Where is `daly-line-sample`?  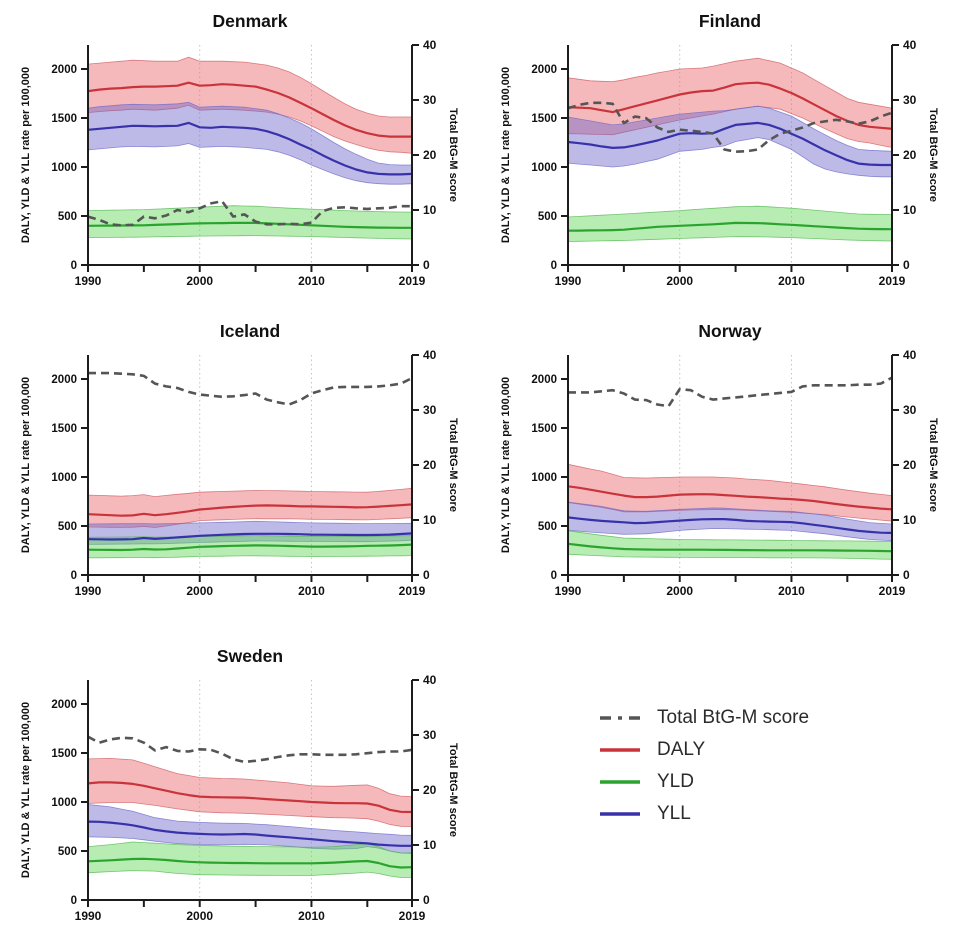
daly-line-sample is located at coordinates (620, 749).